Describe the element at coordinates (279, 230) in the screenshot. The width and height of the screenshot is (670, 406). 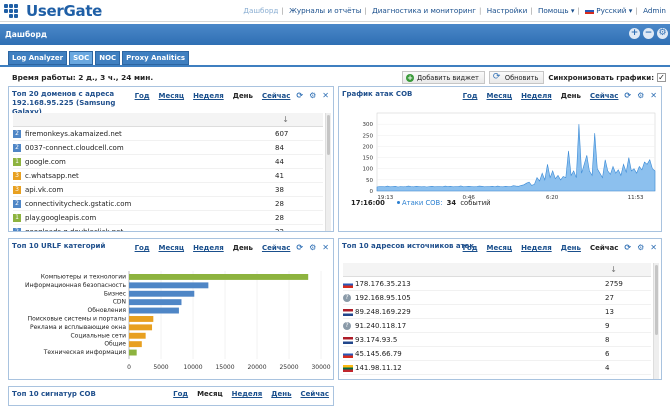
I see `domain-count: 22` at that location.